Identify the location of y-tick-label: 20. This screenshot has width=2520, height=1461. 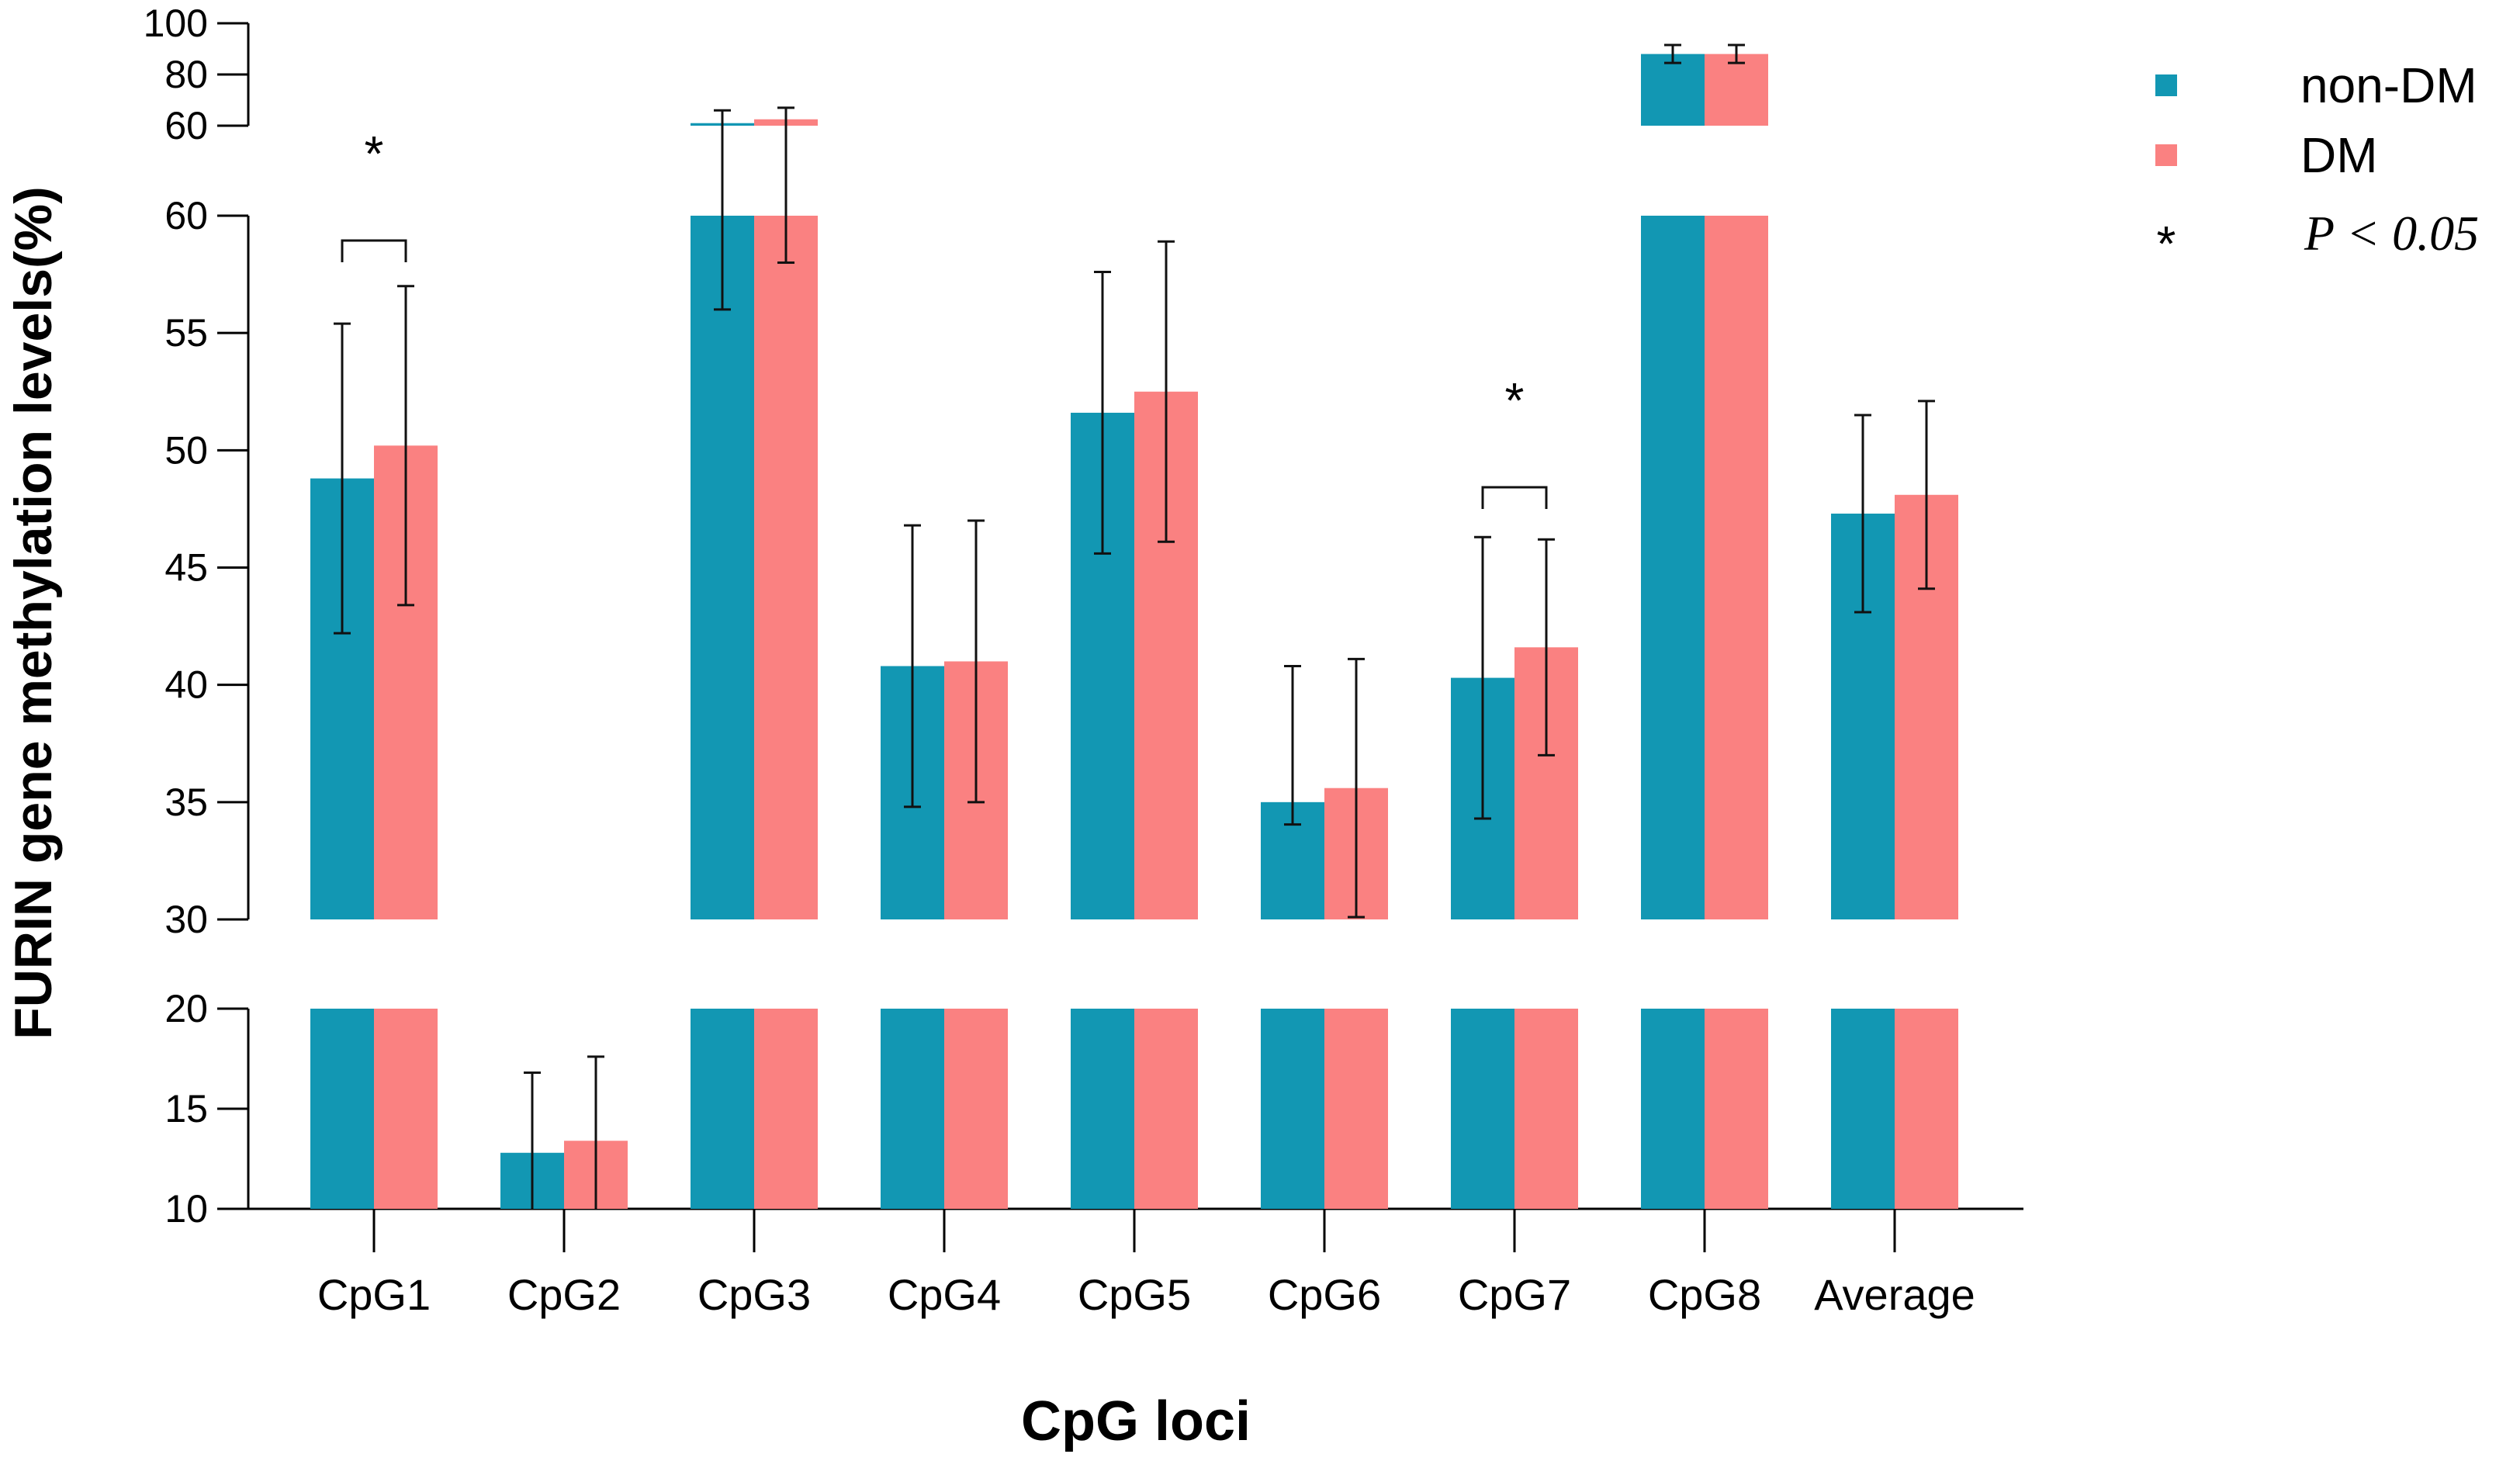
(186, 1008).